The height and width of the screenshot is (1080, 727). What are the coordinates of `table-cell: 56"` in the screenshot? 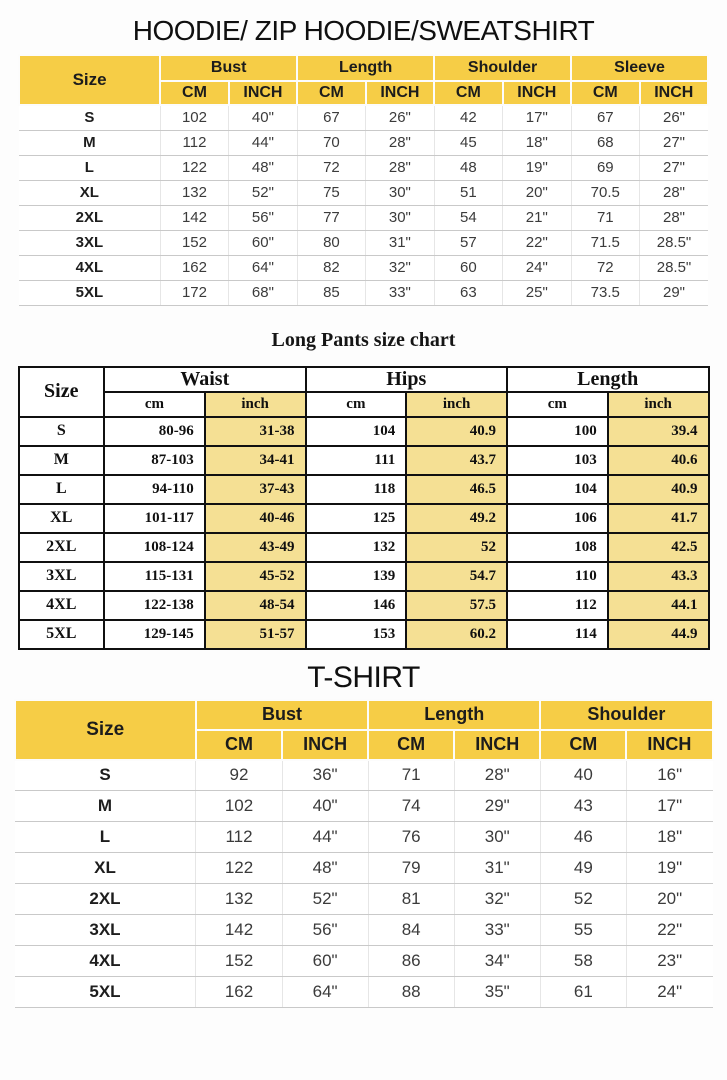 It's located at (325, 930).